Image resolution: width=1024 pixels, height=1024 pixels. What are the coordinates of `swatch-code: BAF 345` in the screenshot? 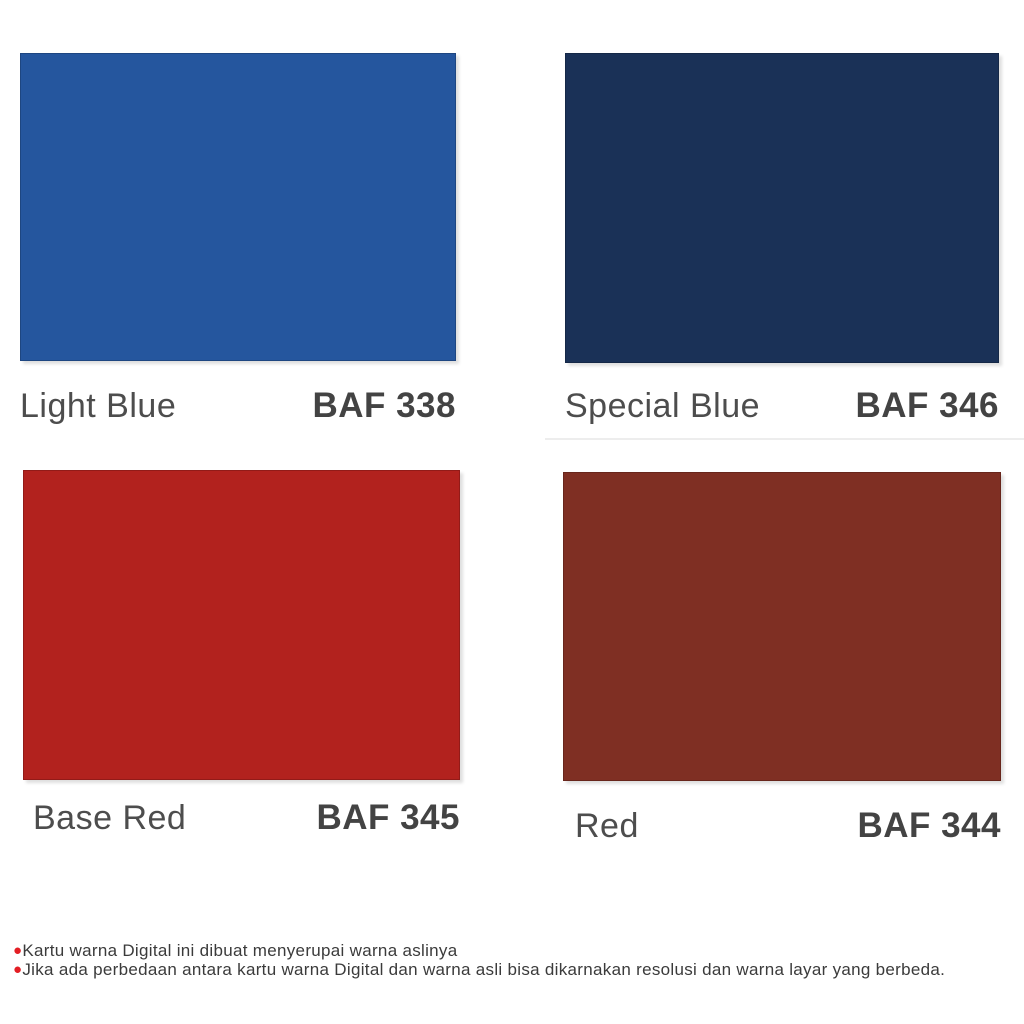 It's located at (388, 817).